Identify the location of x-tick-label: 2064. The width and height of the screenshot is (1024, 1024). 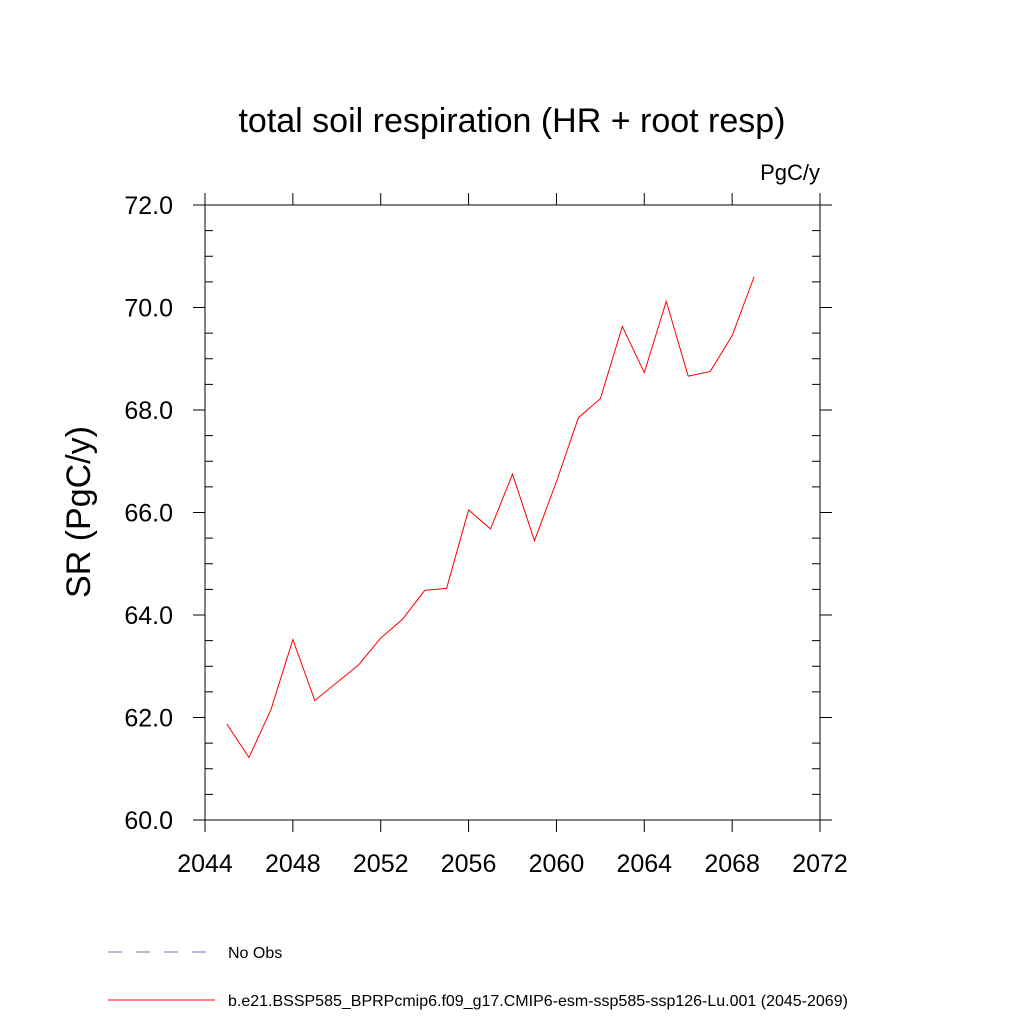
(644, 864).